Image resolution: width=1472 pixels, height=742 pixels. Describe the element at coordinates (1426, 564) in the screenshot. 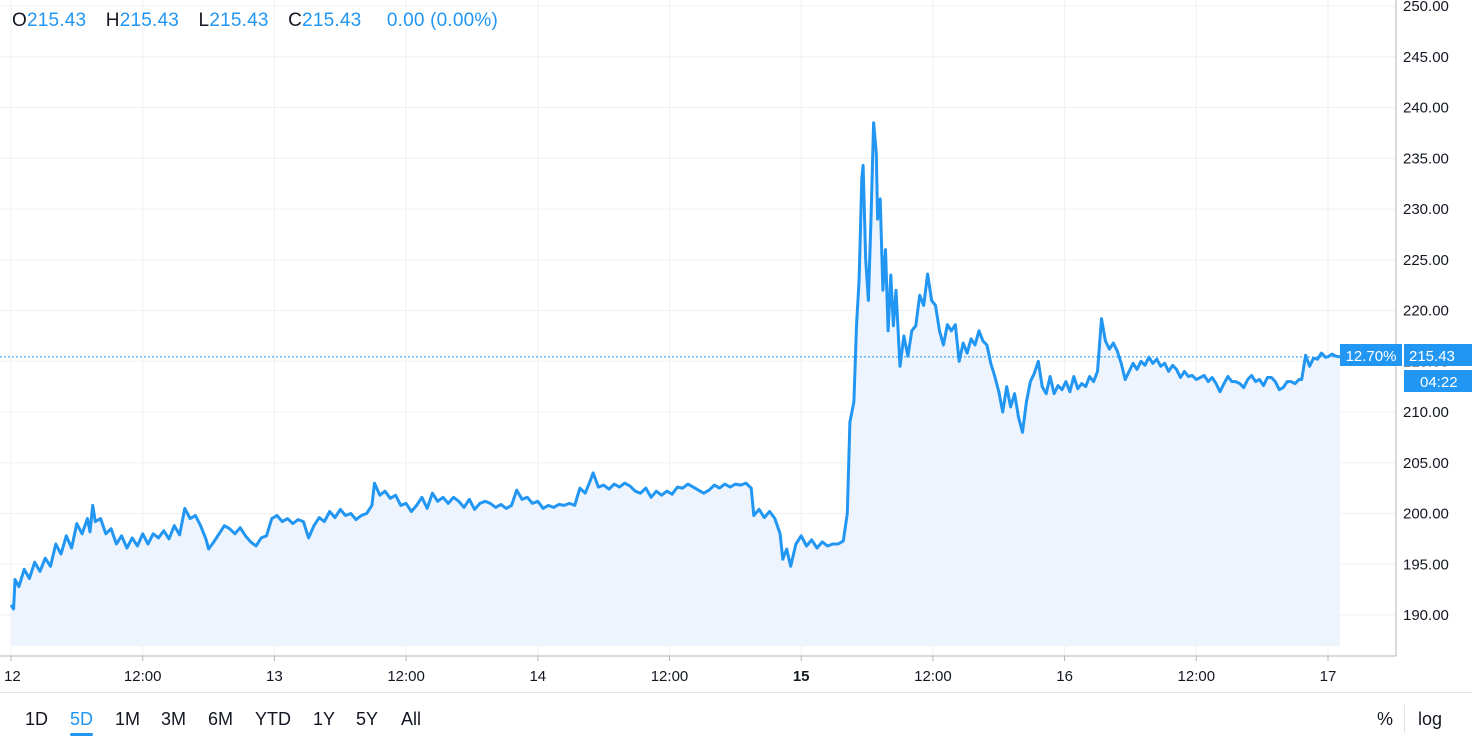

I see `y-tick-label: 195.00` at that location.